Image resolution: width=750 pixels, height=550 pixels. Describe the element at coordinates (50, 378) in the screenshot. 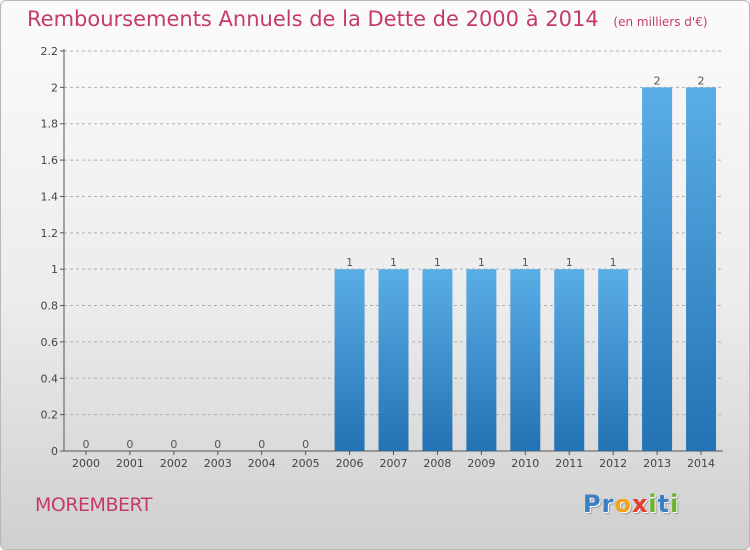

I see `y-tick-label: 0.4` at that location.